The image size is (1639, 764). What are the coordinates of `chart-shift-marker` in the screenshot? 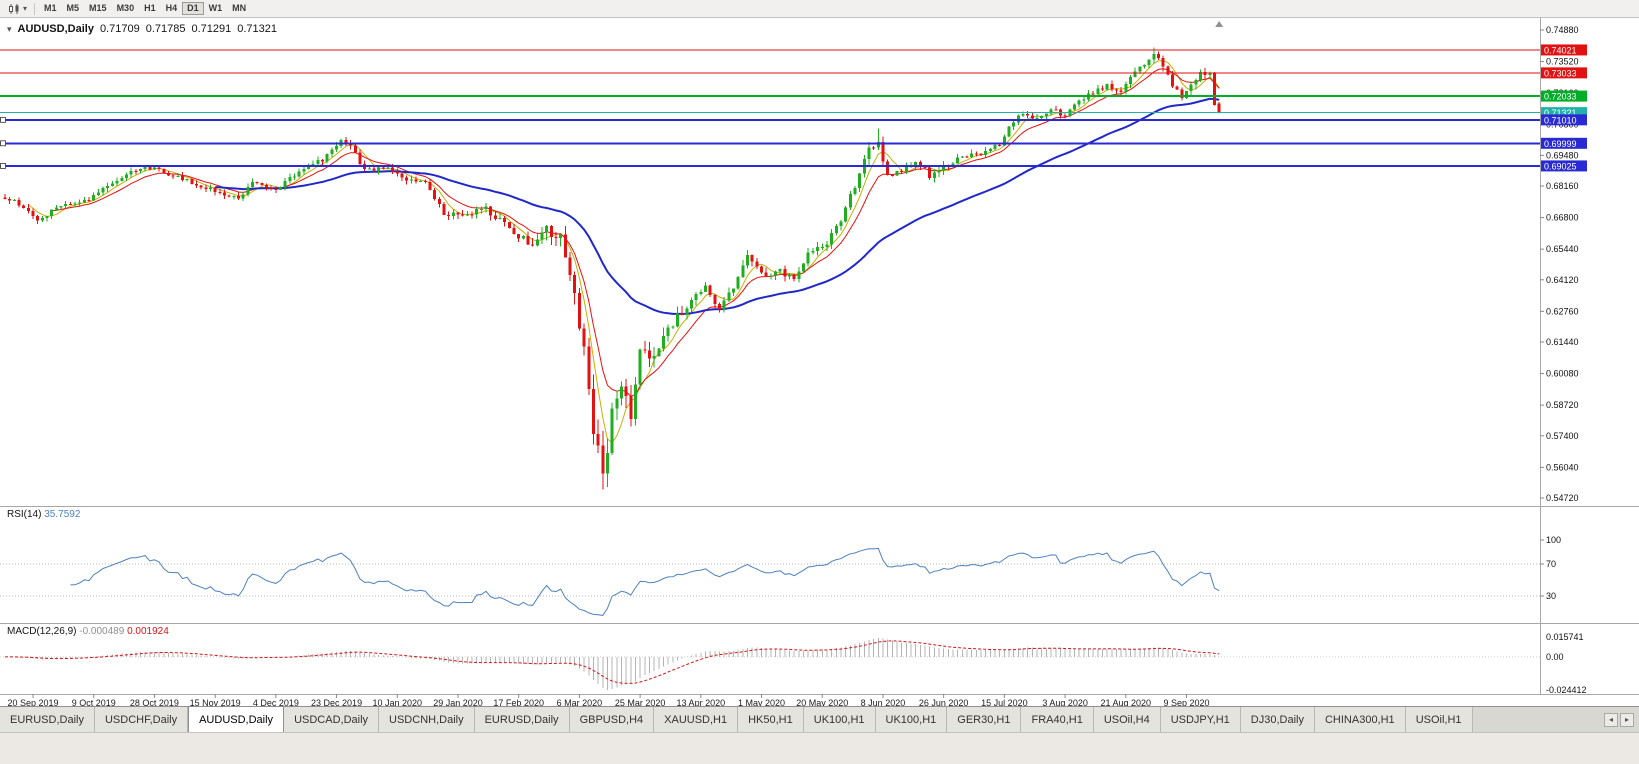 It's located at (1219, 24).